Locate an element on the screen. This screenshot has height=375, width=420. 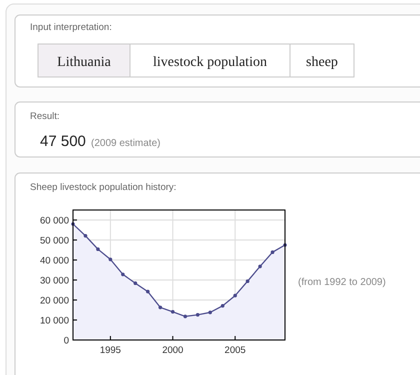
x-tick-label: 1995 is located at coordinates (110, 350).